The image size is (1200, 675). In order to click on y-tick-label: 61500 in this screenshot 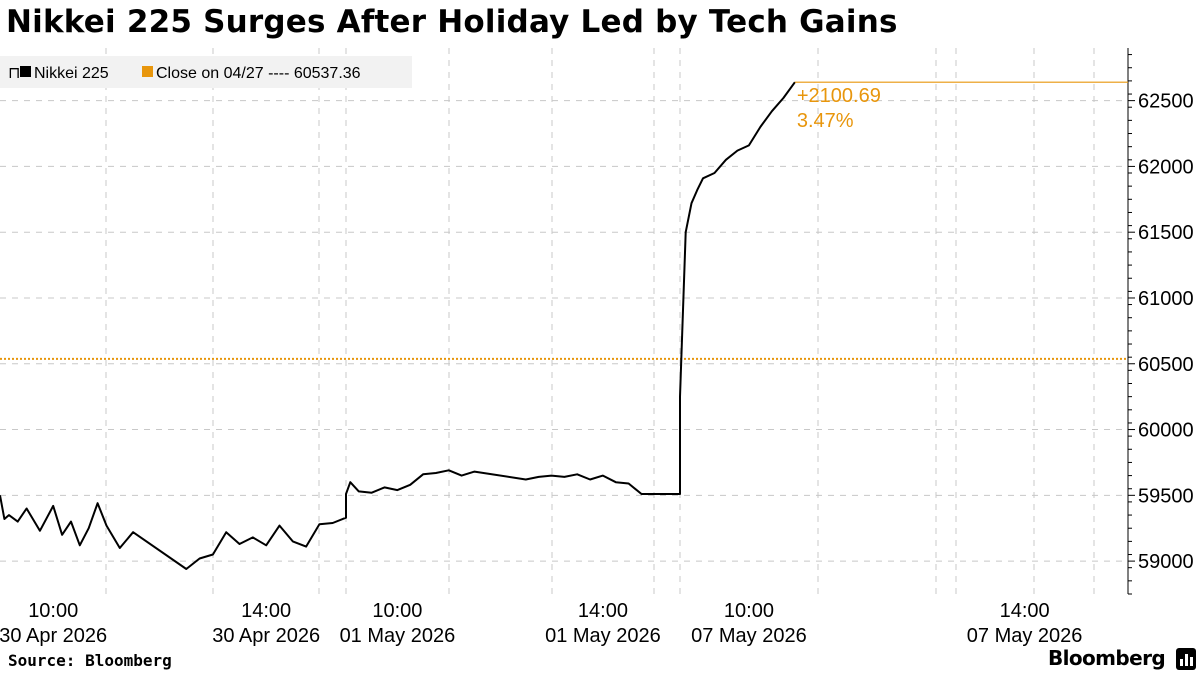, I will do `click(1166, 233)`.